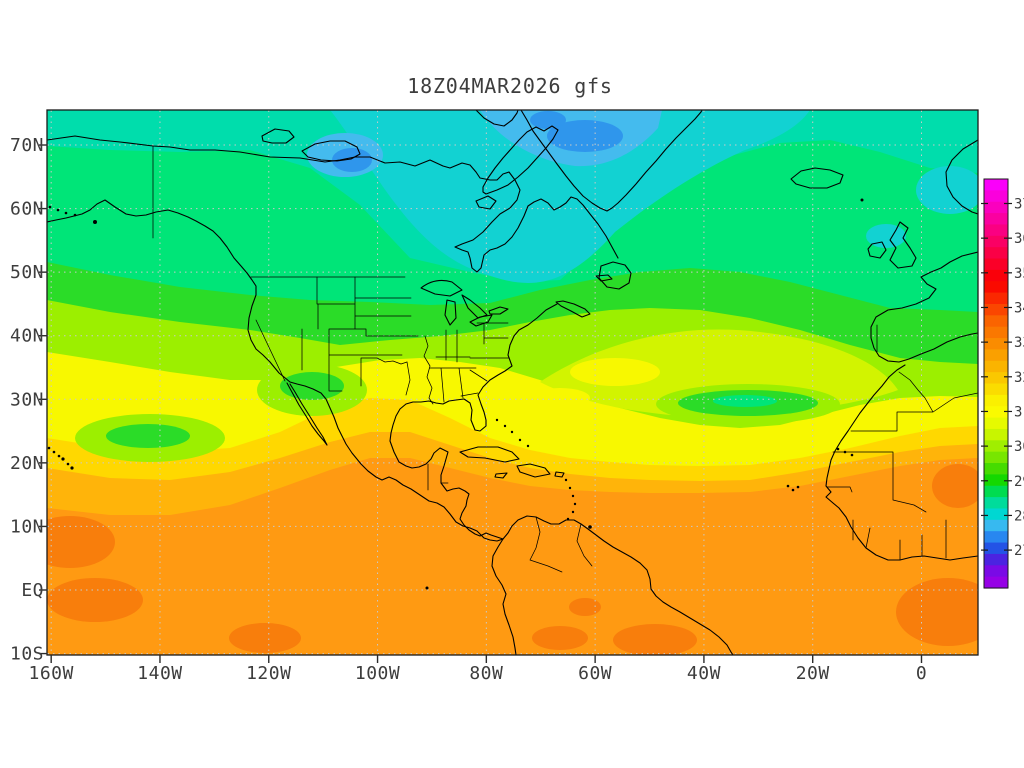  I want to click on title-init-time: 18Z04MAR2026 gfs, so click(510, 86).